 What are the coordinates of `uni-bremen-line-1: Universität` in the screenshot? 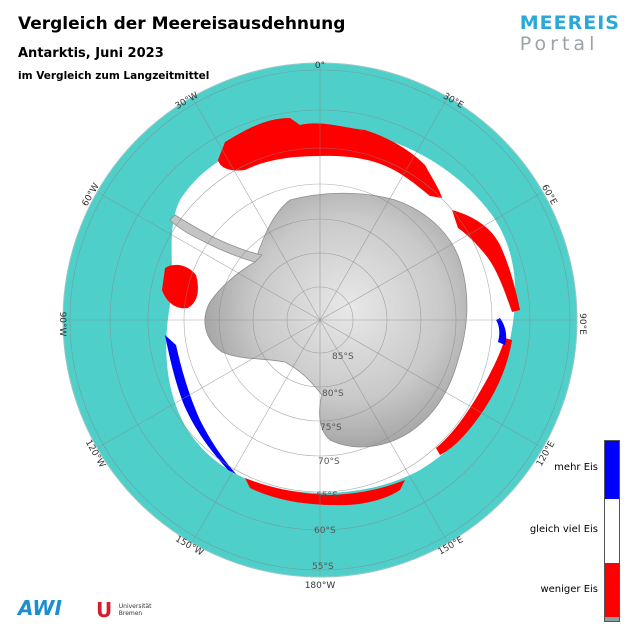 It's located at (135, 606).